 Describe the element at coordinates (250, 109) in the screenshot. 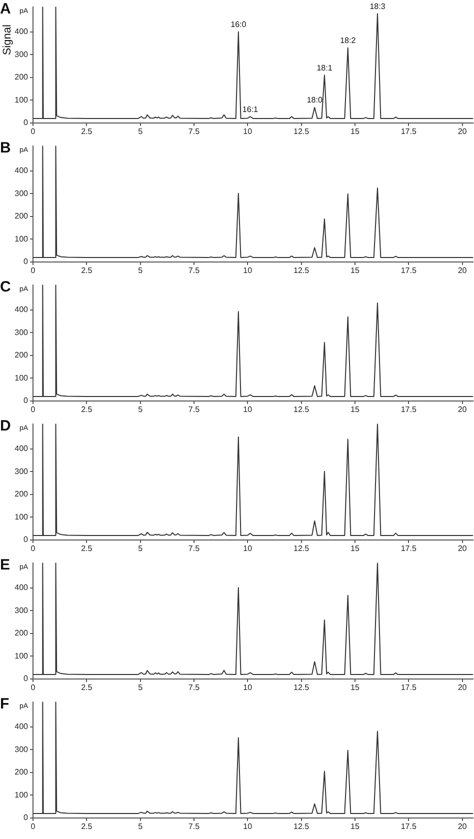

I see `annotation: 16:1` at that location.